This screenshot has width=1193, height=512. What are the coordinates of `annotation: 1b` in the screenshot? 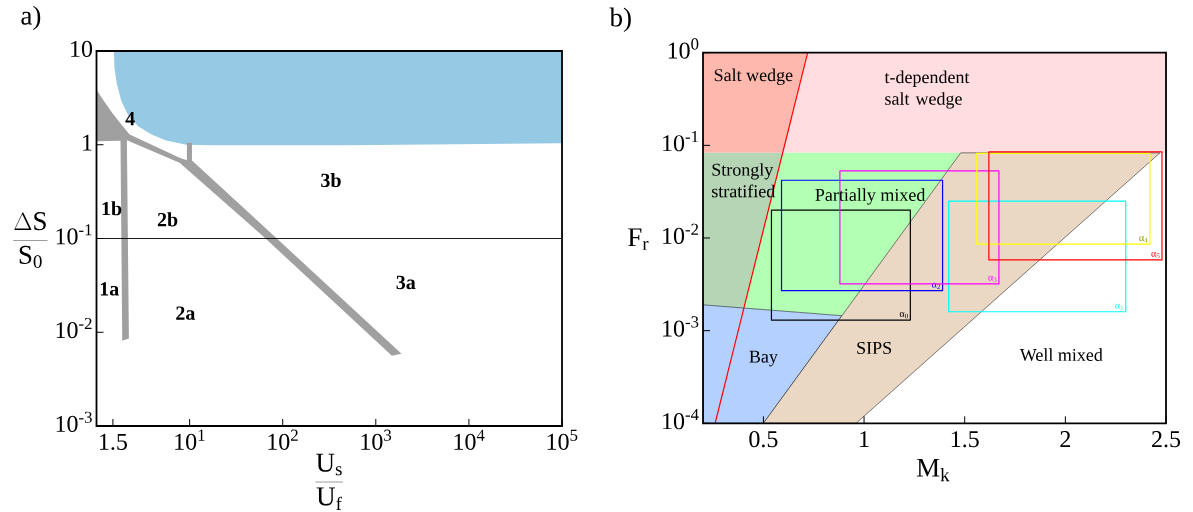 It's located at (112, 208).